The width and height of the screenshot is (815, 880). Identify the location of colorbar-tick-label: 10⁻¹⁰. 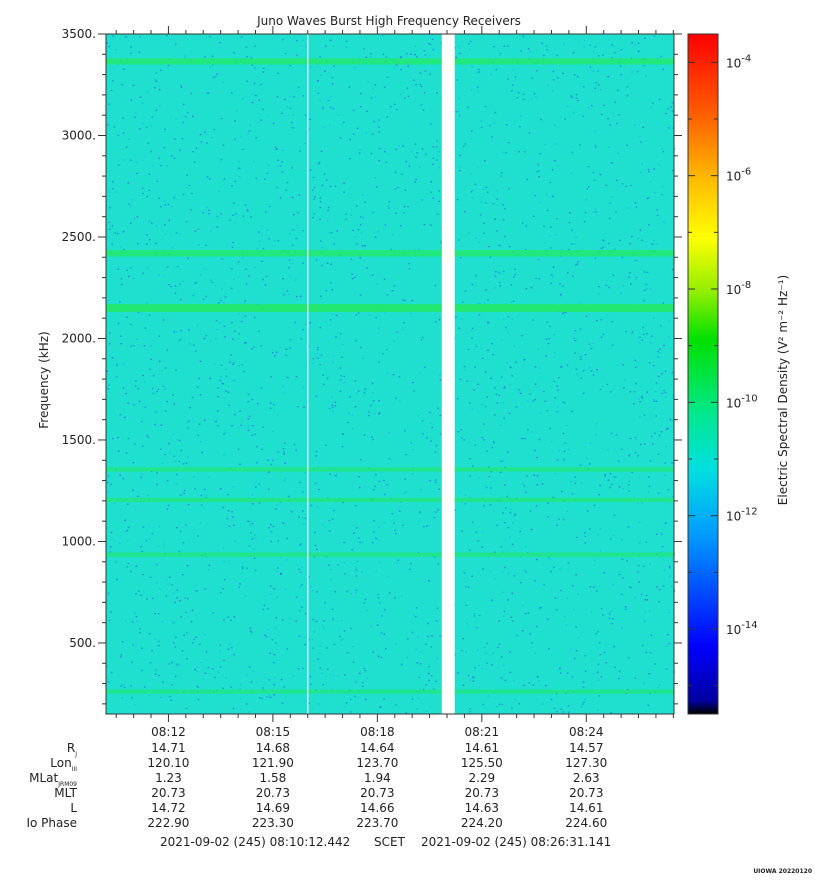
(742, 401).